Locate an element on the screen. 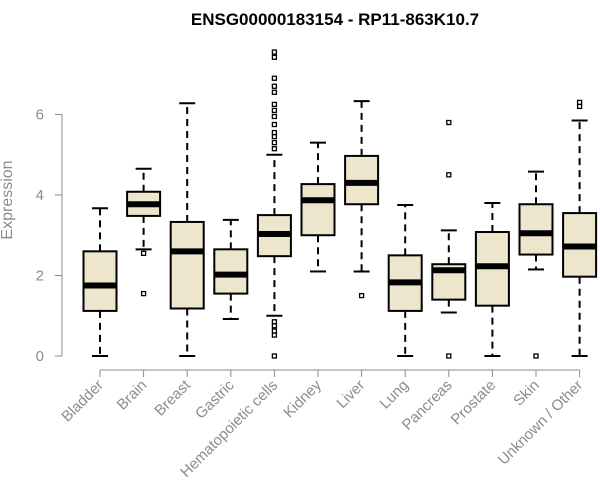 The width and height of the screenshot is (600, 500). y-tick-label: 0 is located at coordinates (40, 356).